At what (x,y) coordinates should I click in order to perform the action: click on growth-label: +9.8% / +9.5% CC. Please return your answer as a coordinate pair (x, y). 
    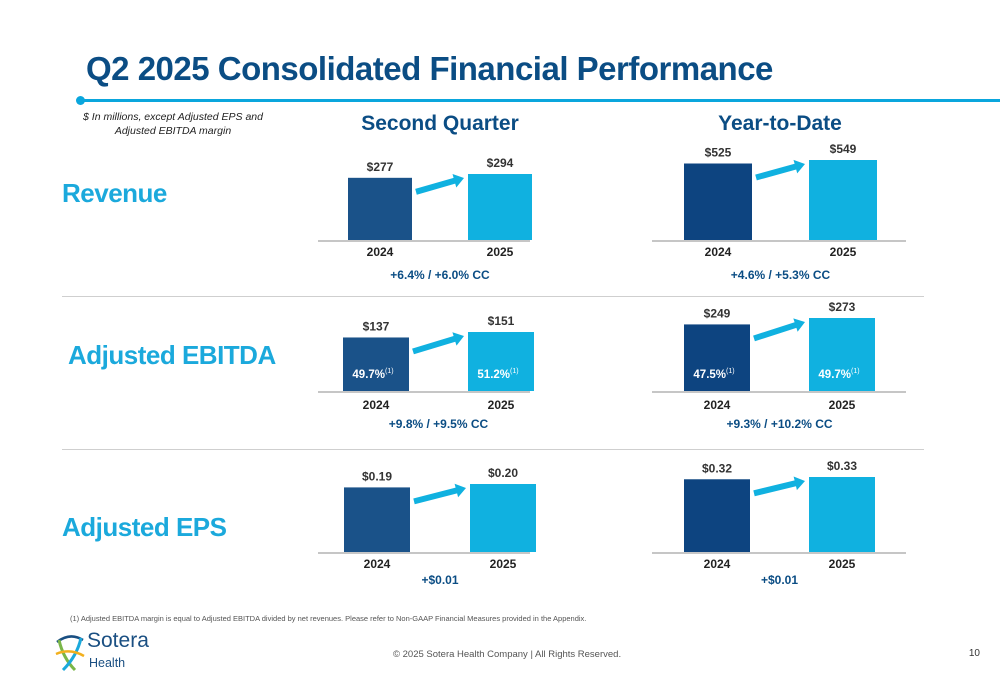
    Looking at the image, I should click on (439, 424).